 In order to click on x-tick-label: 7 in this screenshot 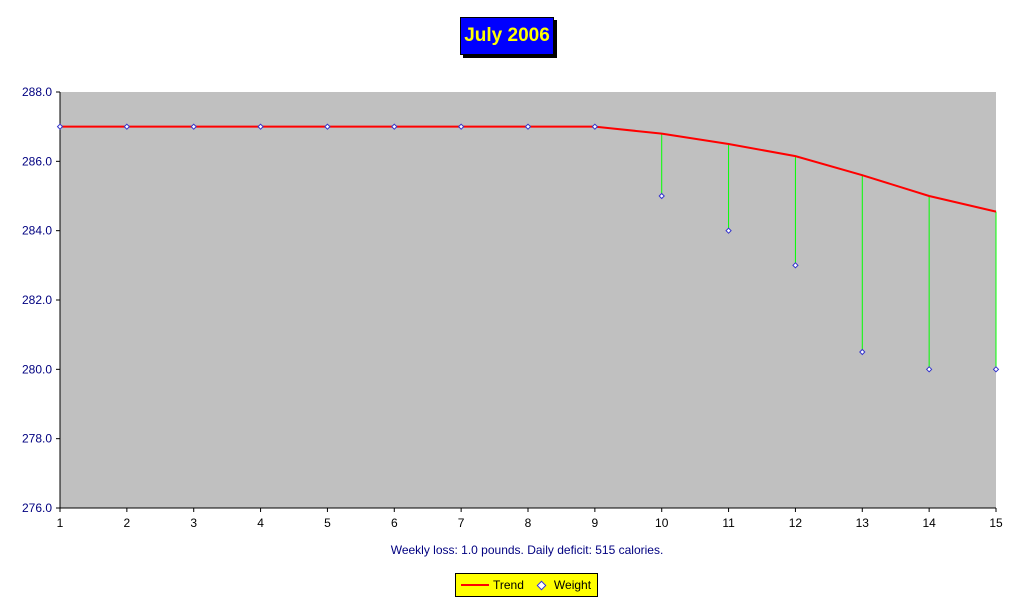, I will do `click(461, 523)`.